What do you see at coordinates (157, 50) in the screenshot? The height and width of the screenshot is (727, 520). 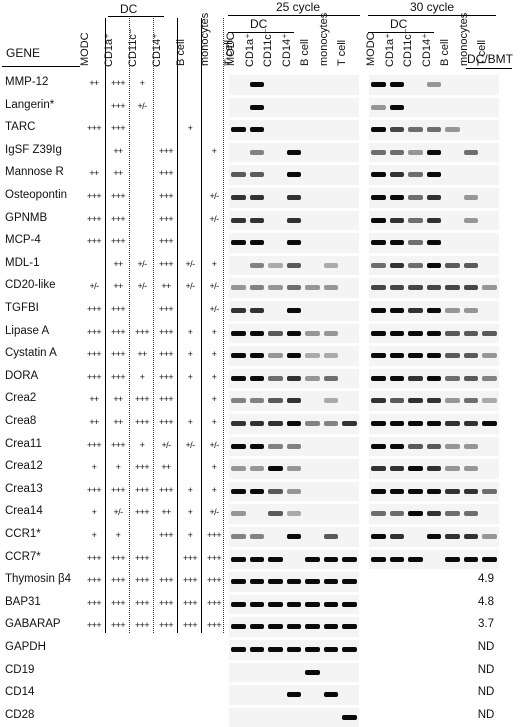 I see `table-column-header-4: CD14⁺` at bounding box center [157, 50].